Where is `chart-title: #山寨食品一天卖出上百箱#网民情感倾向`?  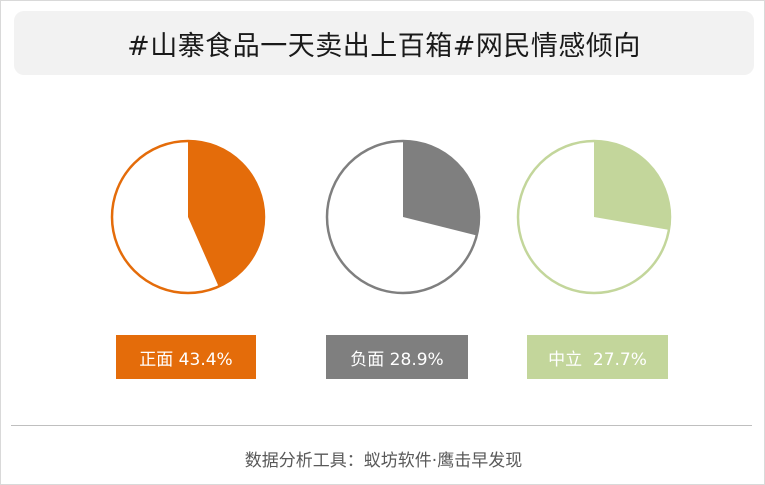 chart-title: #山寨食品一天卖出上百箱#网民情感倾向 is located at coordinates (384, 46).